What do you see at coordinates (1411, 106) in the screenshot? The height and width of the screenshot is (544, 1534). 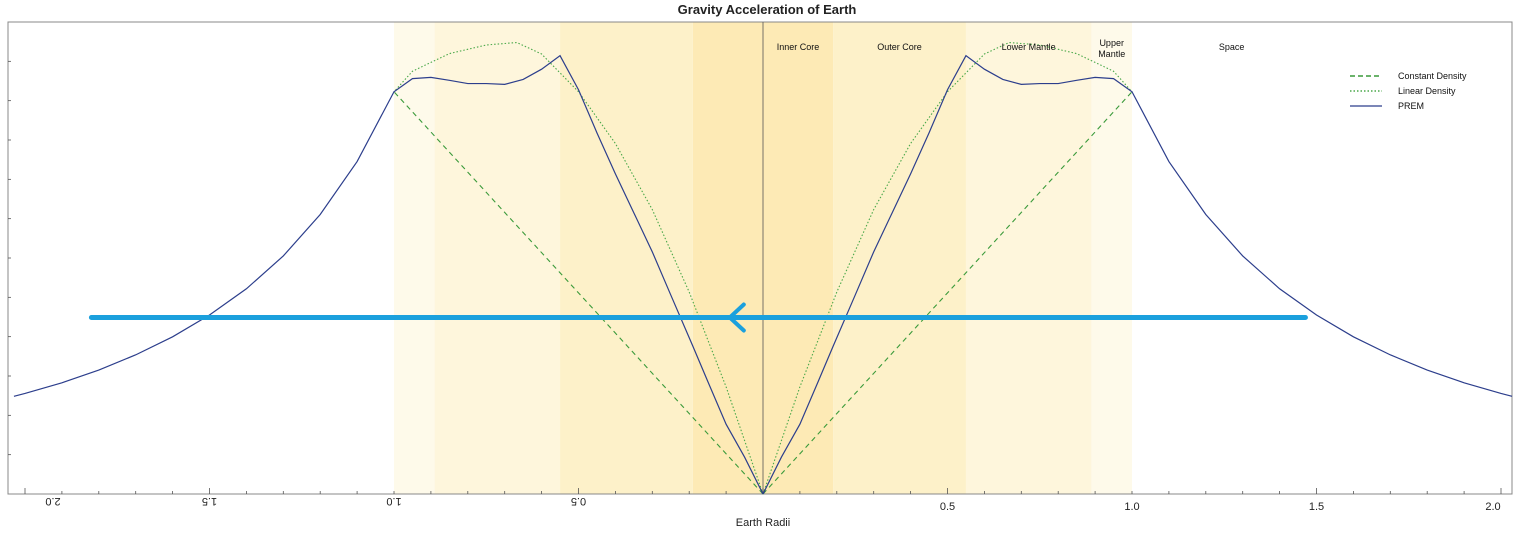 I see `legend-label: PREM` at bounding box center [1411, 106].